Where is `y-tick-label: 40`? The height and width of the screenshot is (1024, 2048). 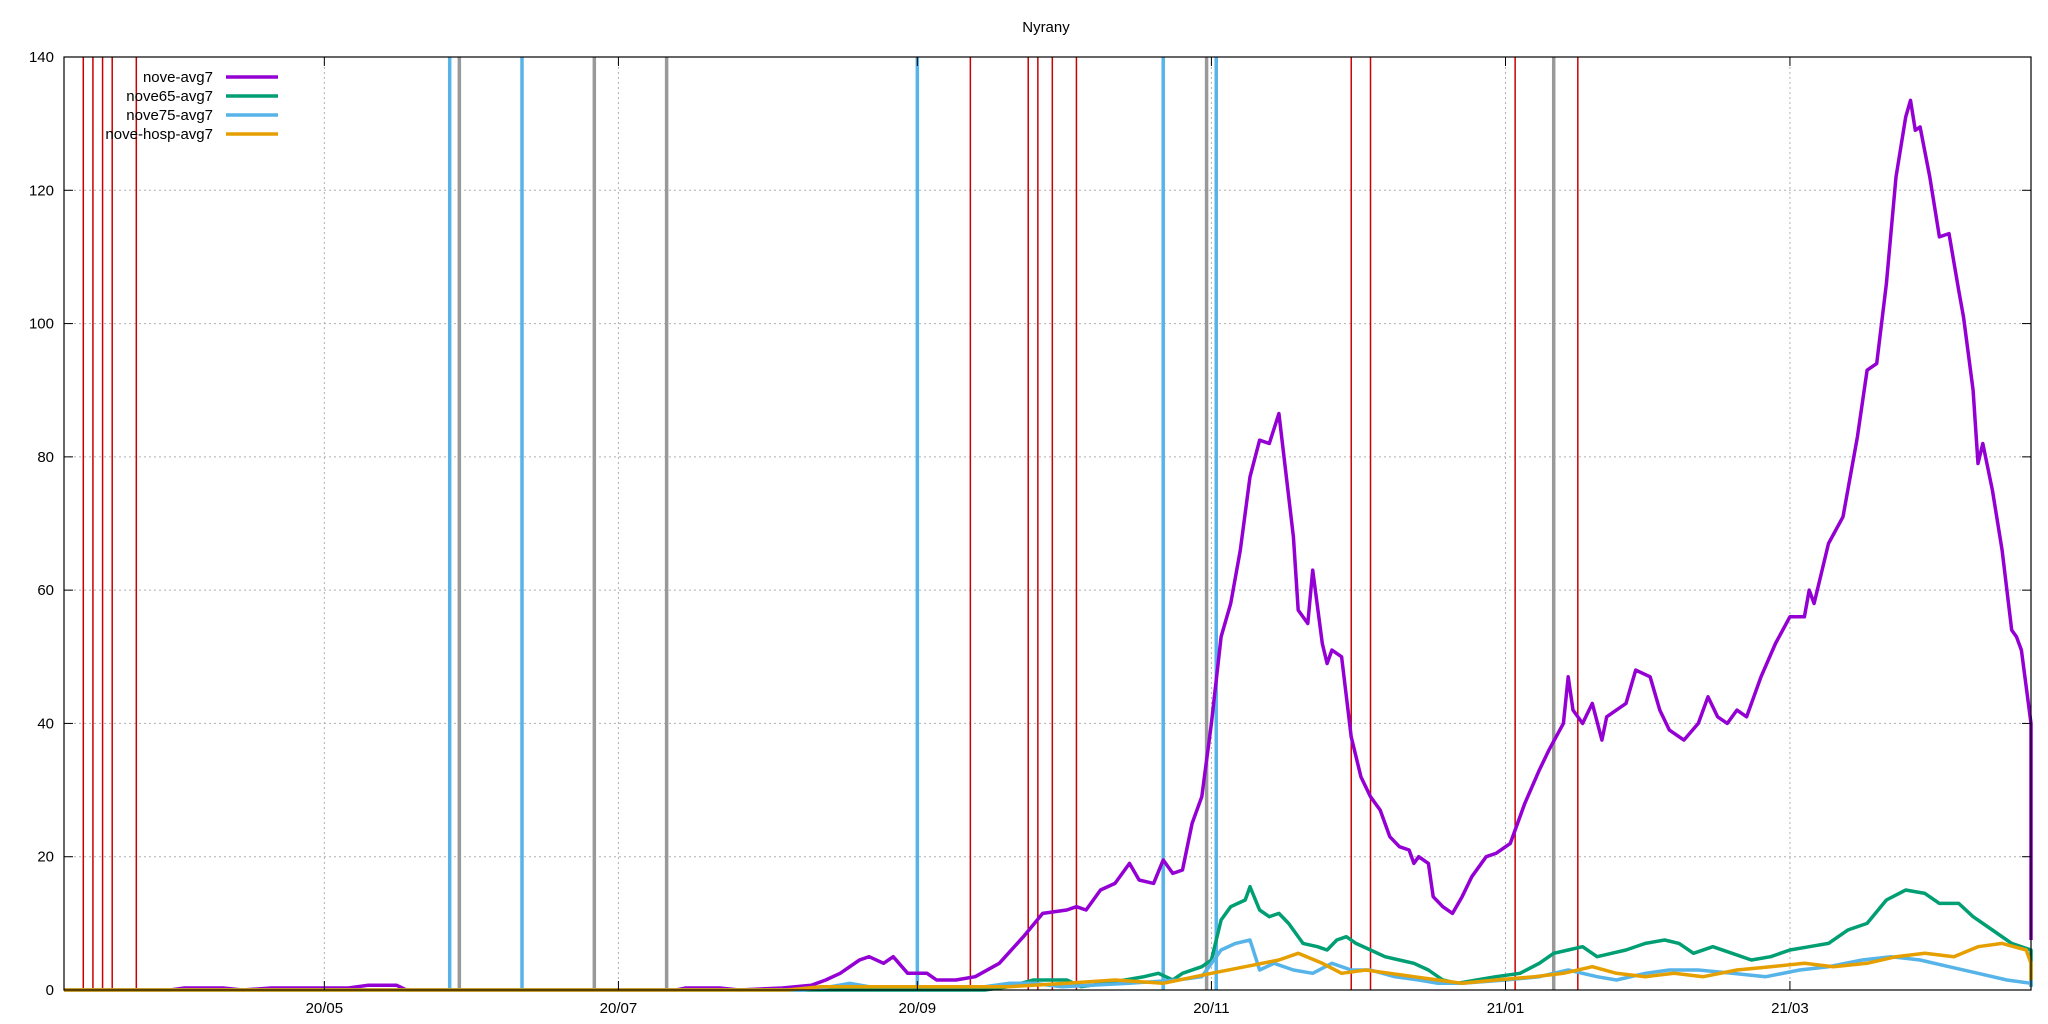 y-tick-label: 40 is located at coordinates (45, 723).